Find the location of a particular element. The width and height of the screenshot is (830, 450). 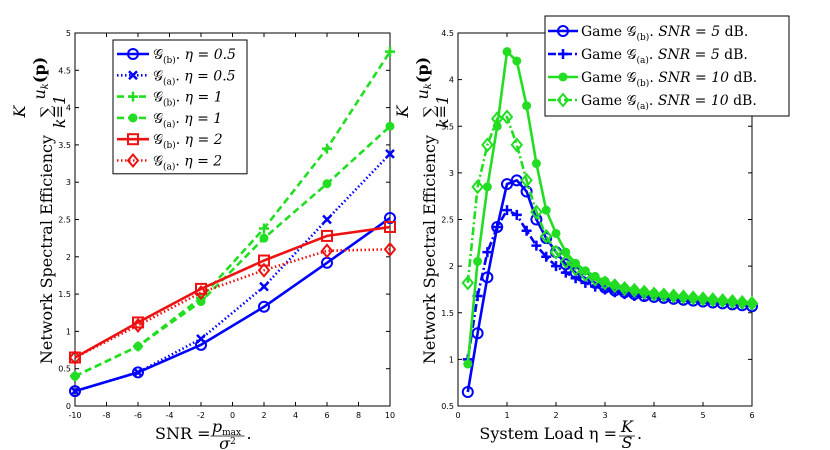

legend-item: 𝒢(b). η = 1 is located at coordinates (170, 99).